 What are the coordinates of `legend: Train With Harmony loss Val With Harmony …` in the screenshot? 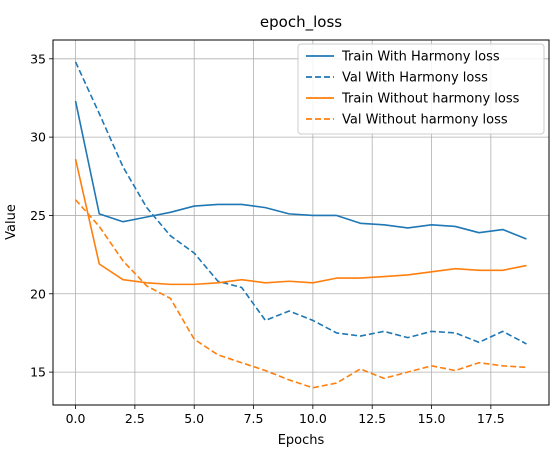 It's located at (421, 89).